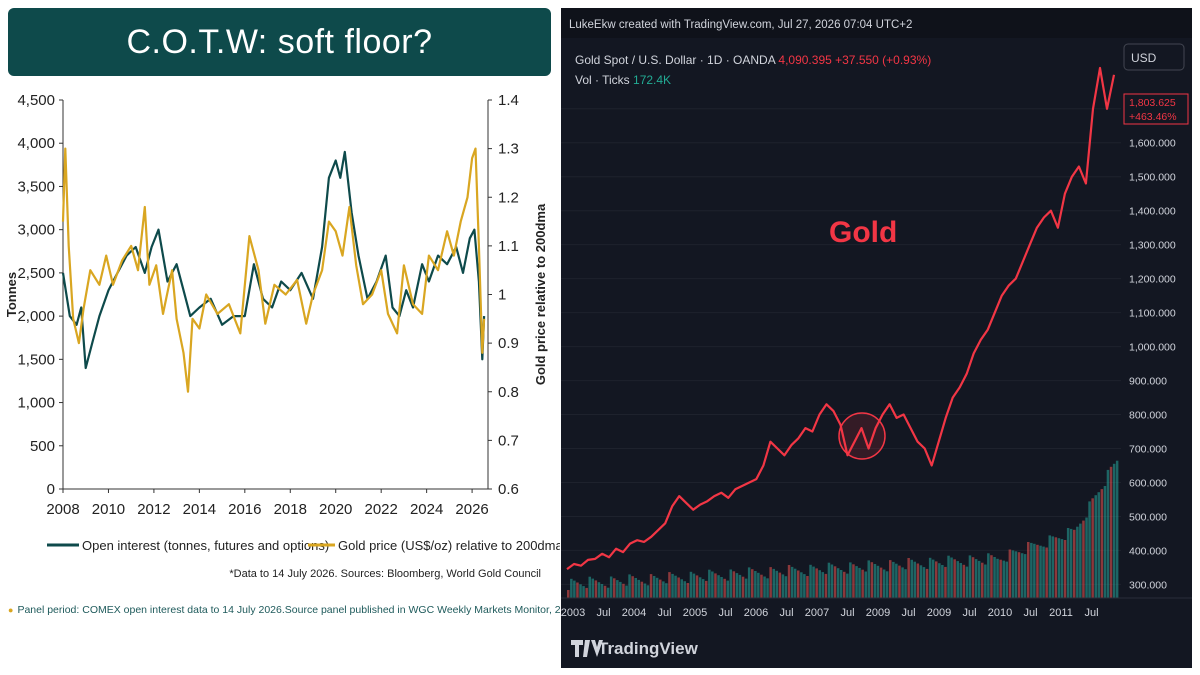  I want to click on right-tick-label: 0.7, so click(508, 440).